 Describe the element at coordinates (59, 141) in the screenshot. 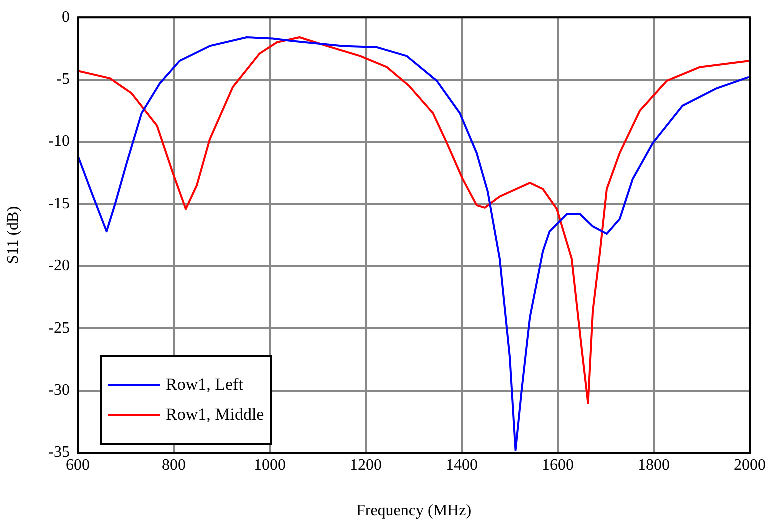

I see `y-tick-label: -10` at that location.